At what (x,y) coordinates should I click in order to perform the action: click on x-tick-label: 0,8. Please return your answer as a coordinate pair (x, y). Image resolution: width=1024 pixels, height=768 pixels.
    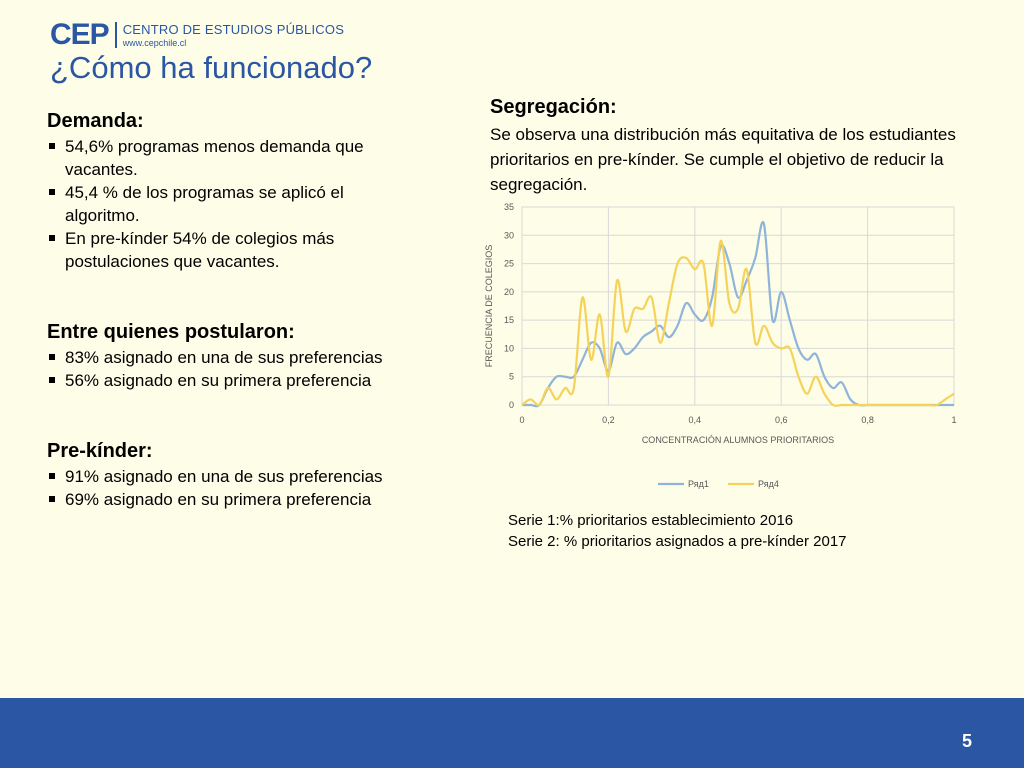
    Looking at the image, I should click on (867, 420).